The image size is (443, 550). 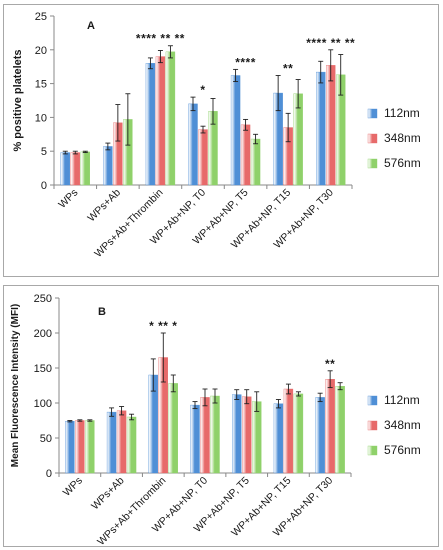 What do you see at coordinates (245, 62) in the screenshot?
I see `significance-stars: ****` at bounding box center [245, 62].